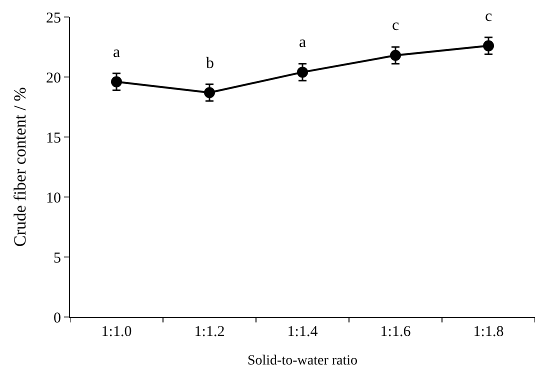  I want to click on y-tick-label: 15, so click(53, 138).